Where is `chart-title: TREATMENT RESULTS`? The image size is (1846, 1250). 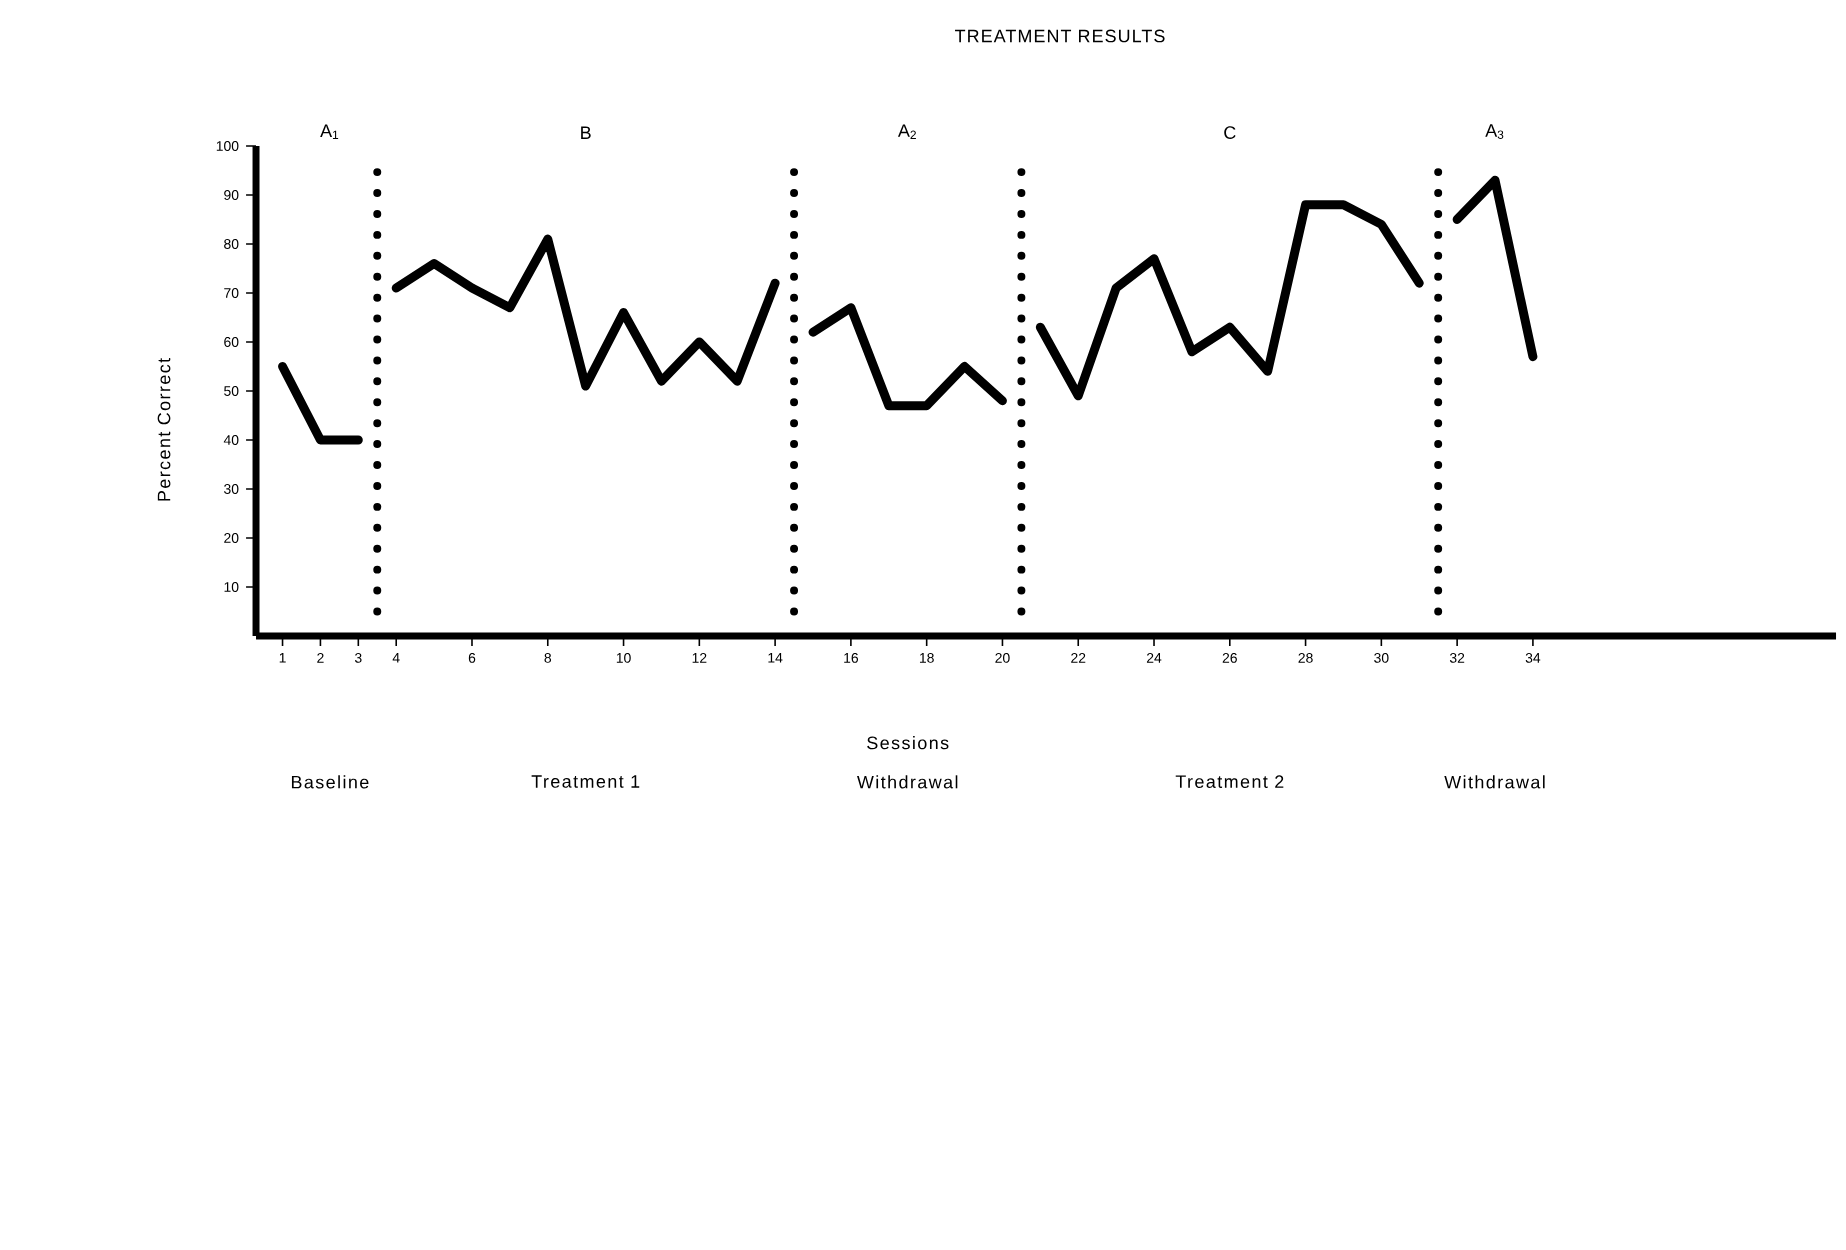
chart-title: TREATMENT RESULTS is located at coordinates (1060, 36).